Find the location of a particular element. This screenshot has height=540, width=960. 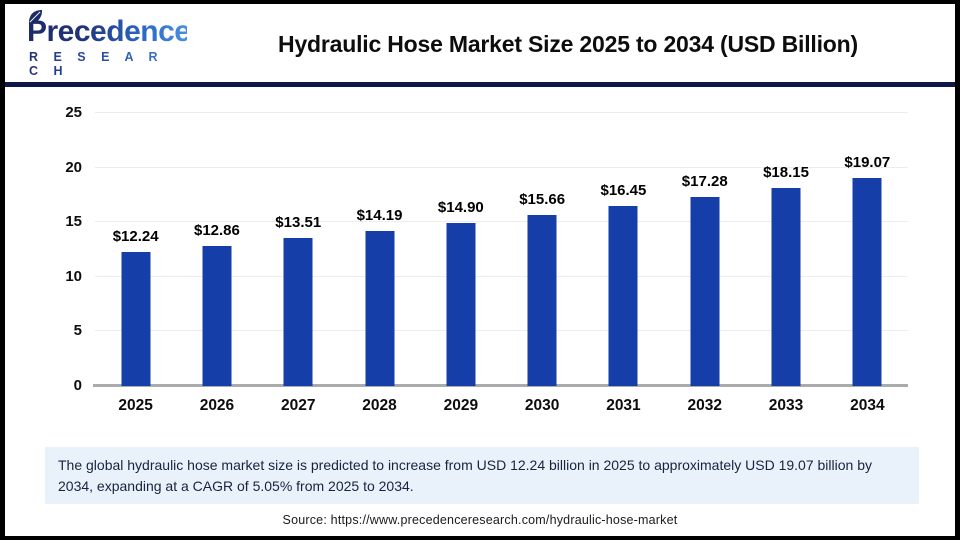

bar-slot-2029: $14.90 2029 is located at coordinates (460, 263).